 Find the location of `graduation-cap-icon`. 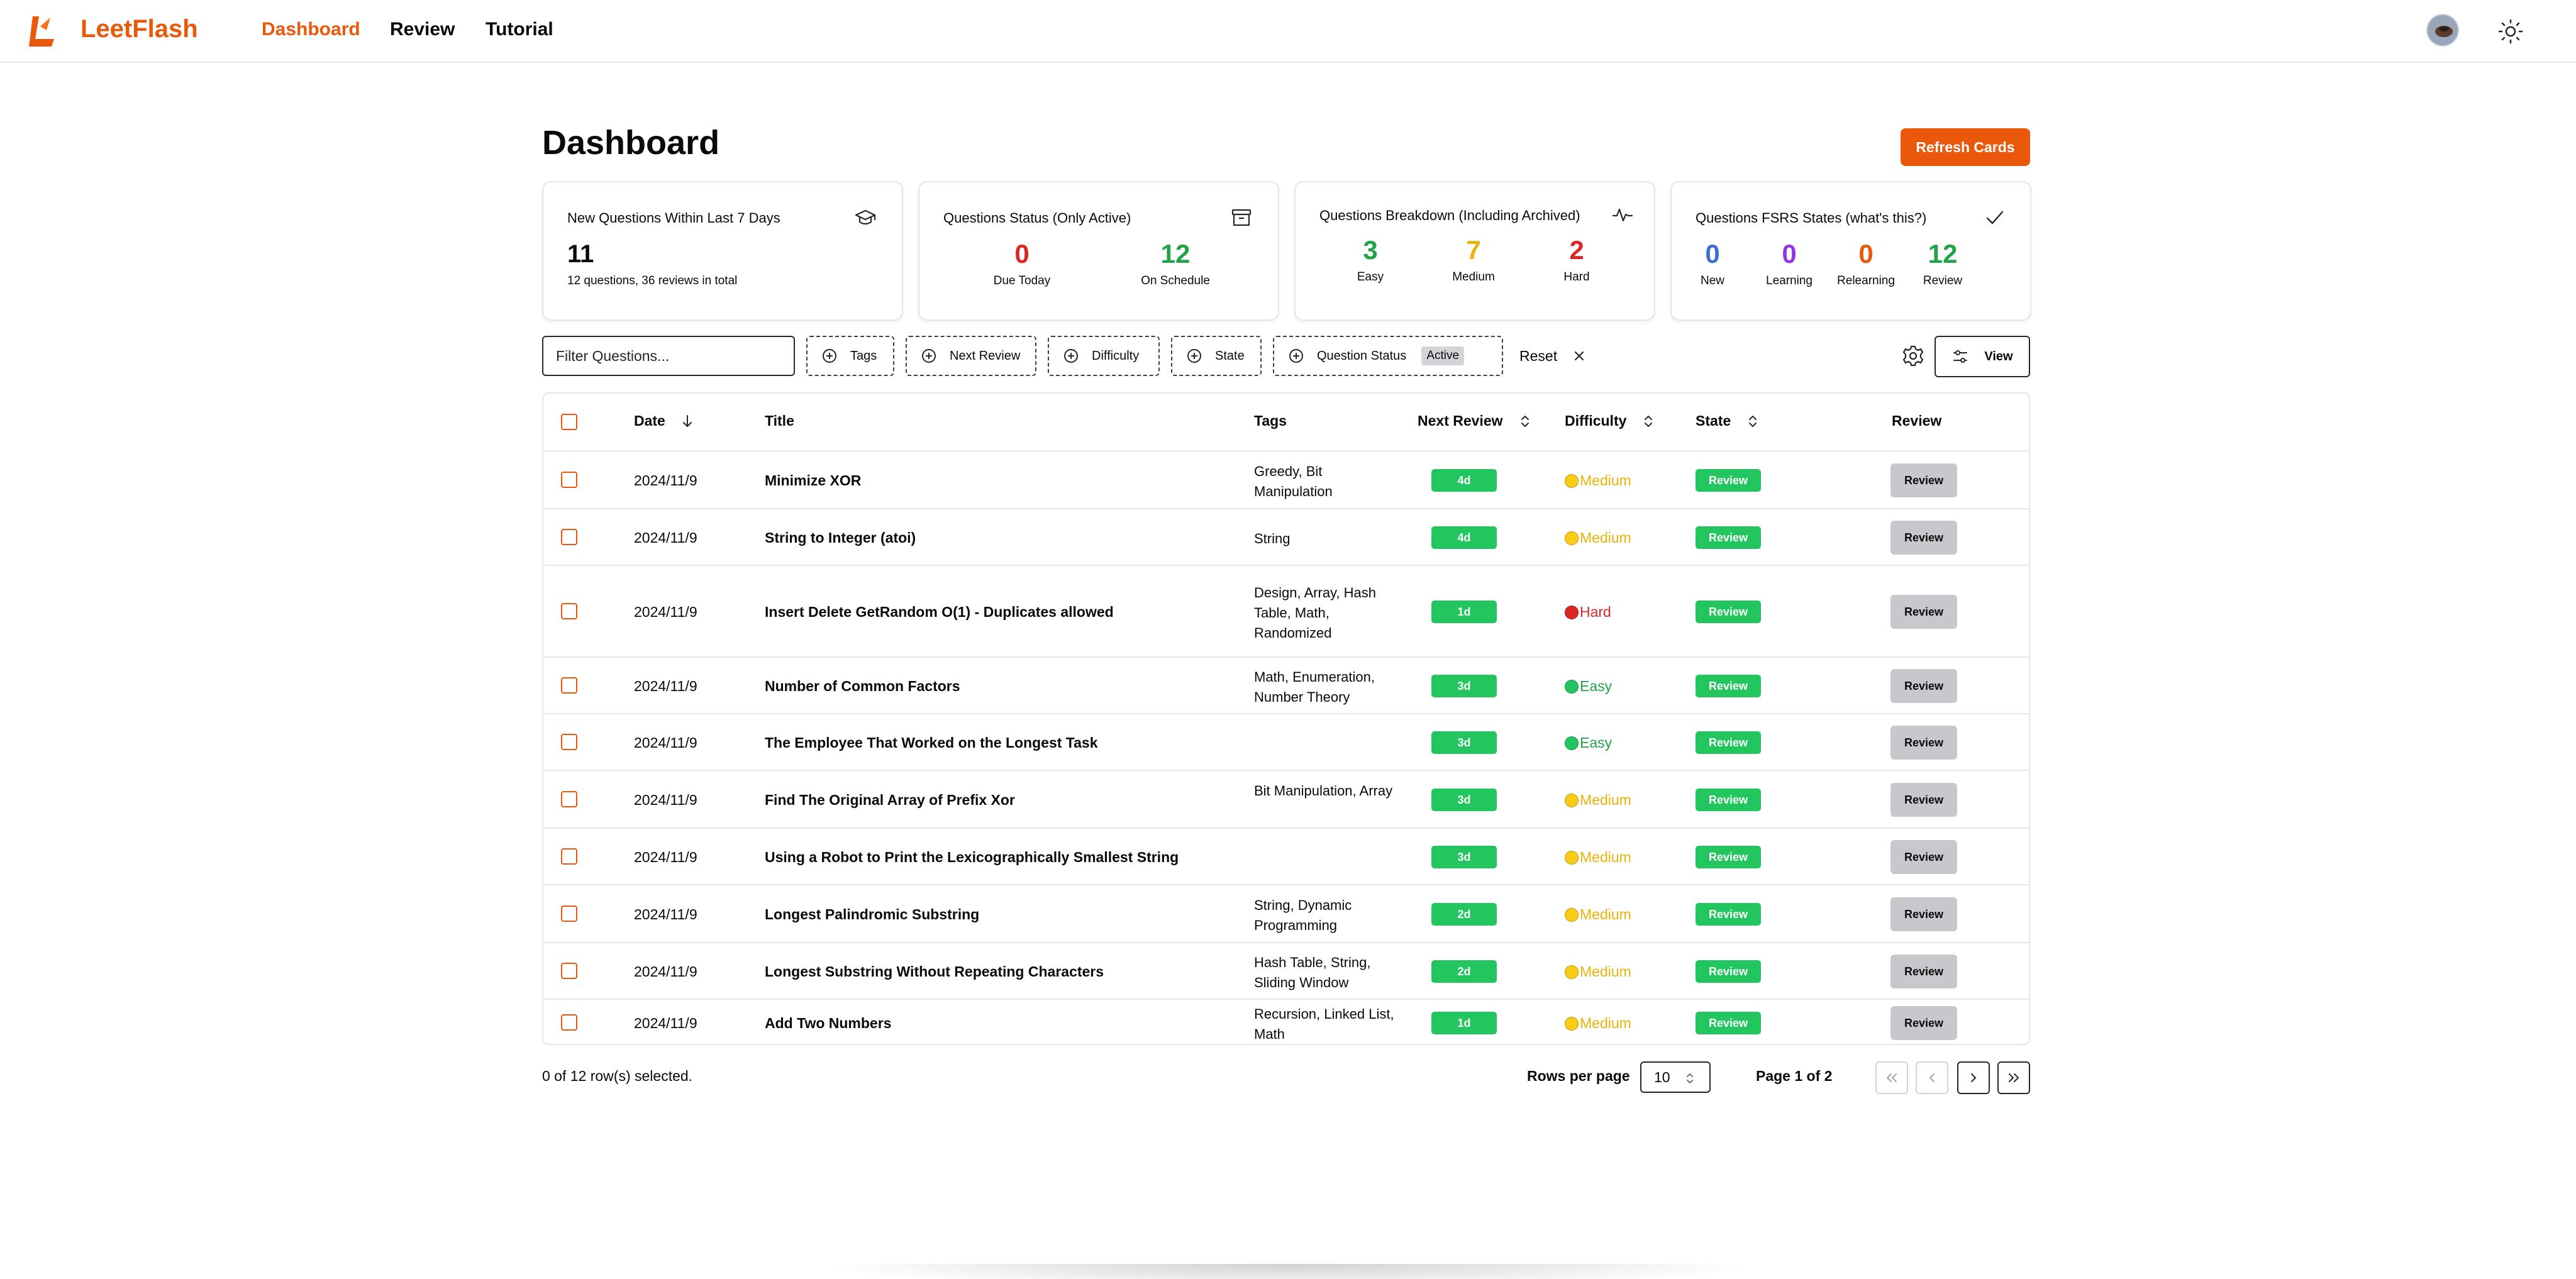

graduation-cap-icon is located at coordinates (865, 217).